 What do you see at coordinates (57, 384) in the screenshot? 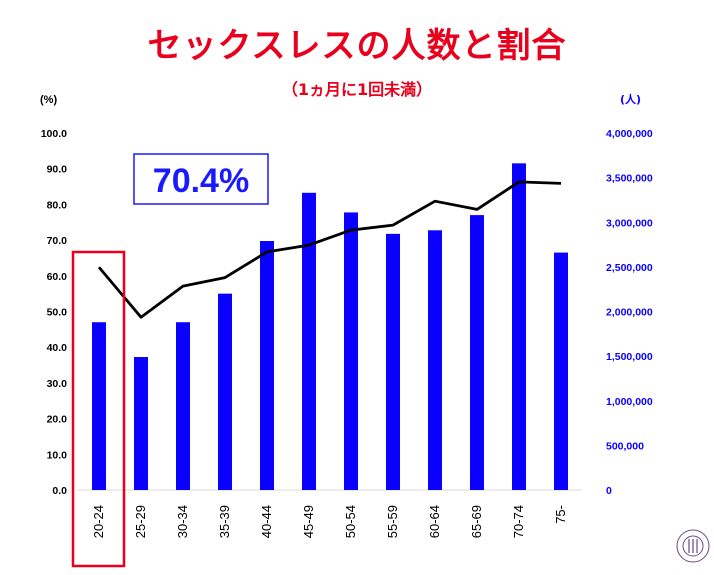
I see `left-tick-label: 30.0` at bounding box center [57, 384].